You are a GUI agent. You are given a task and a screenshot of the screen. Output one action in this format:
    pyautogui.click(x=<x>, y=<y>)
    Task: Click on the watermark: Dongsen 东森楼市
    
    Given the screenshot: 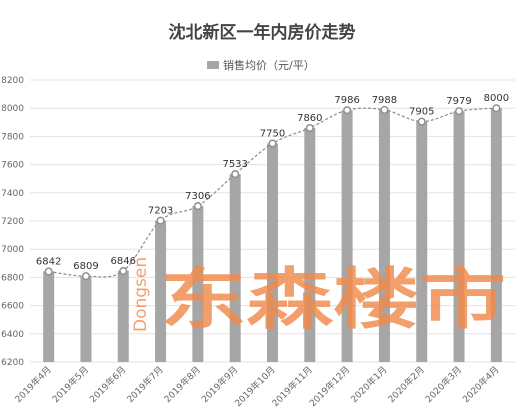 What is the action you would take?
    pyautogui.click(x=318, y=297)
    